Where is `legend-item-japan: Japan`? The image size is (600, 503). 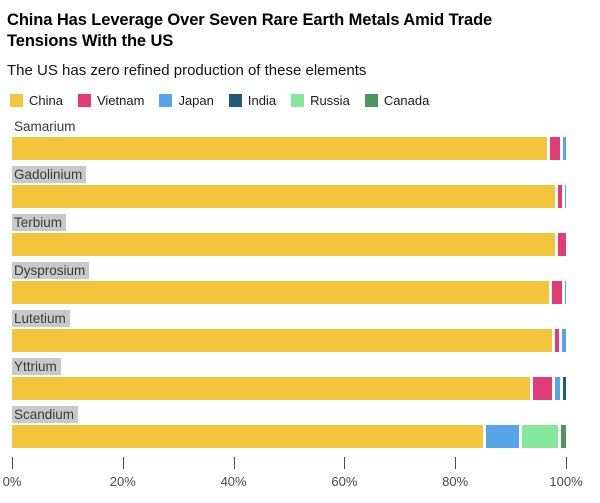 legend-item-japan: Japan is located at coordinates (186, 100).